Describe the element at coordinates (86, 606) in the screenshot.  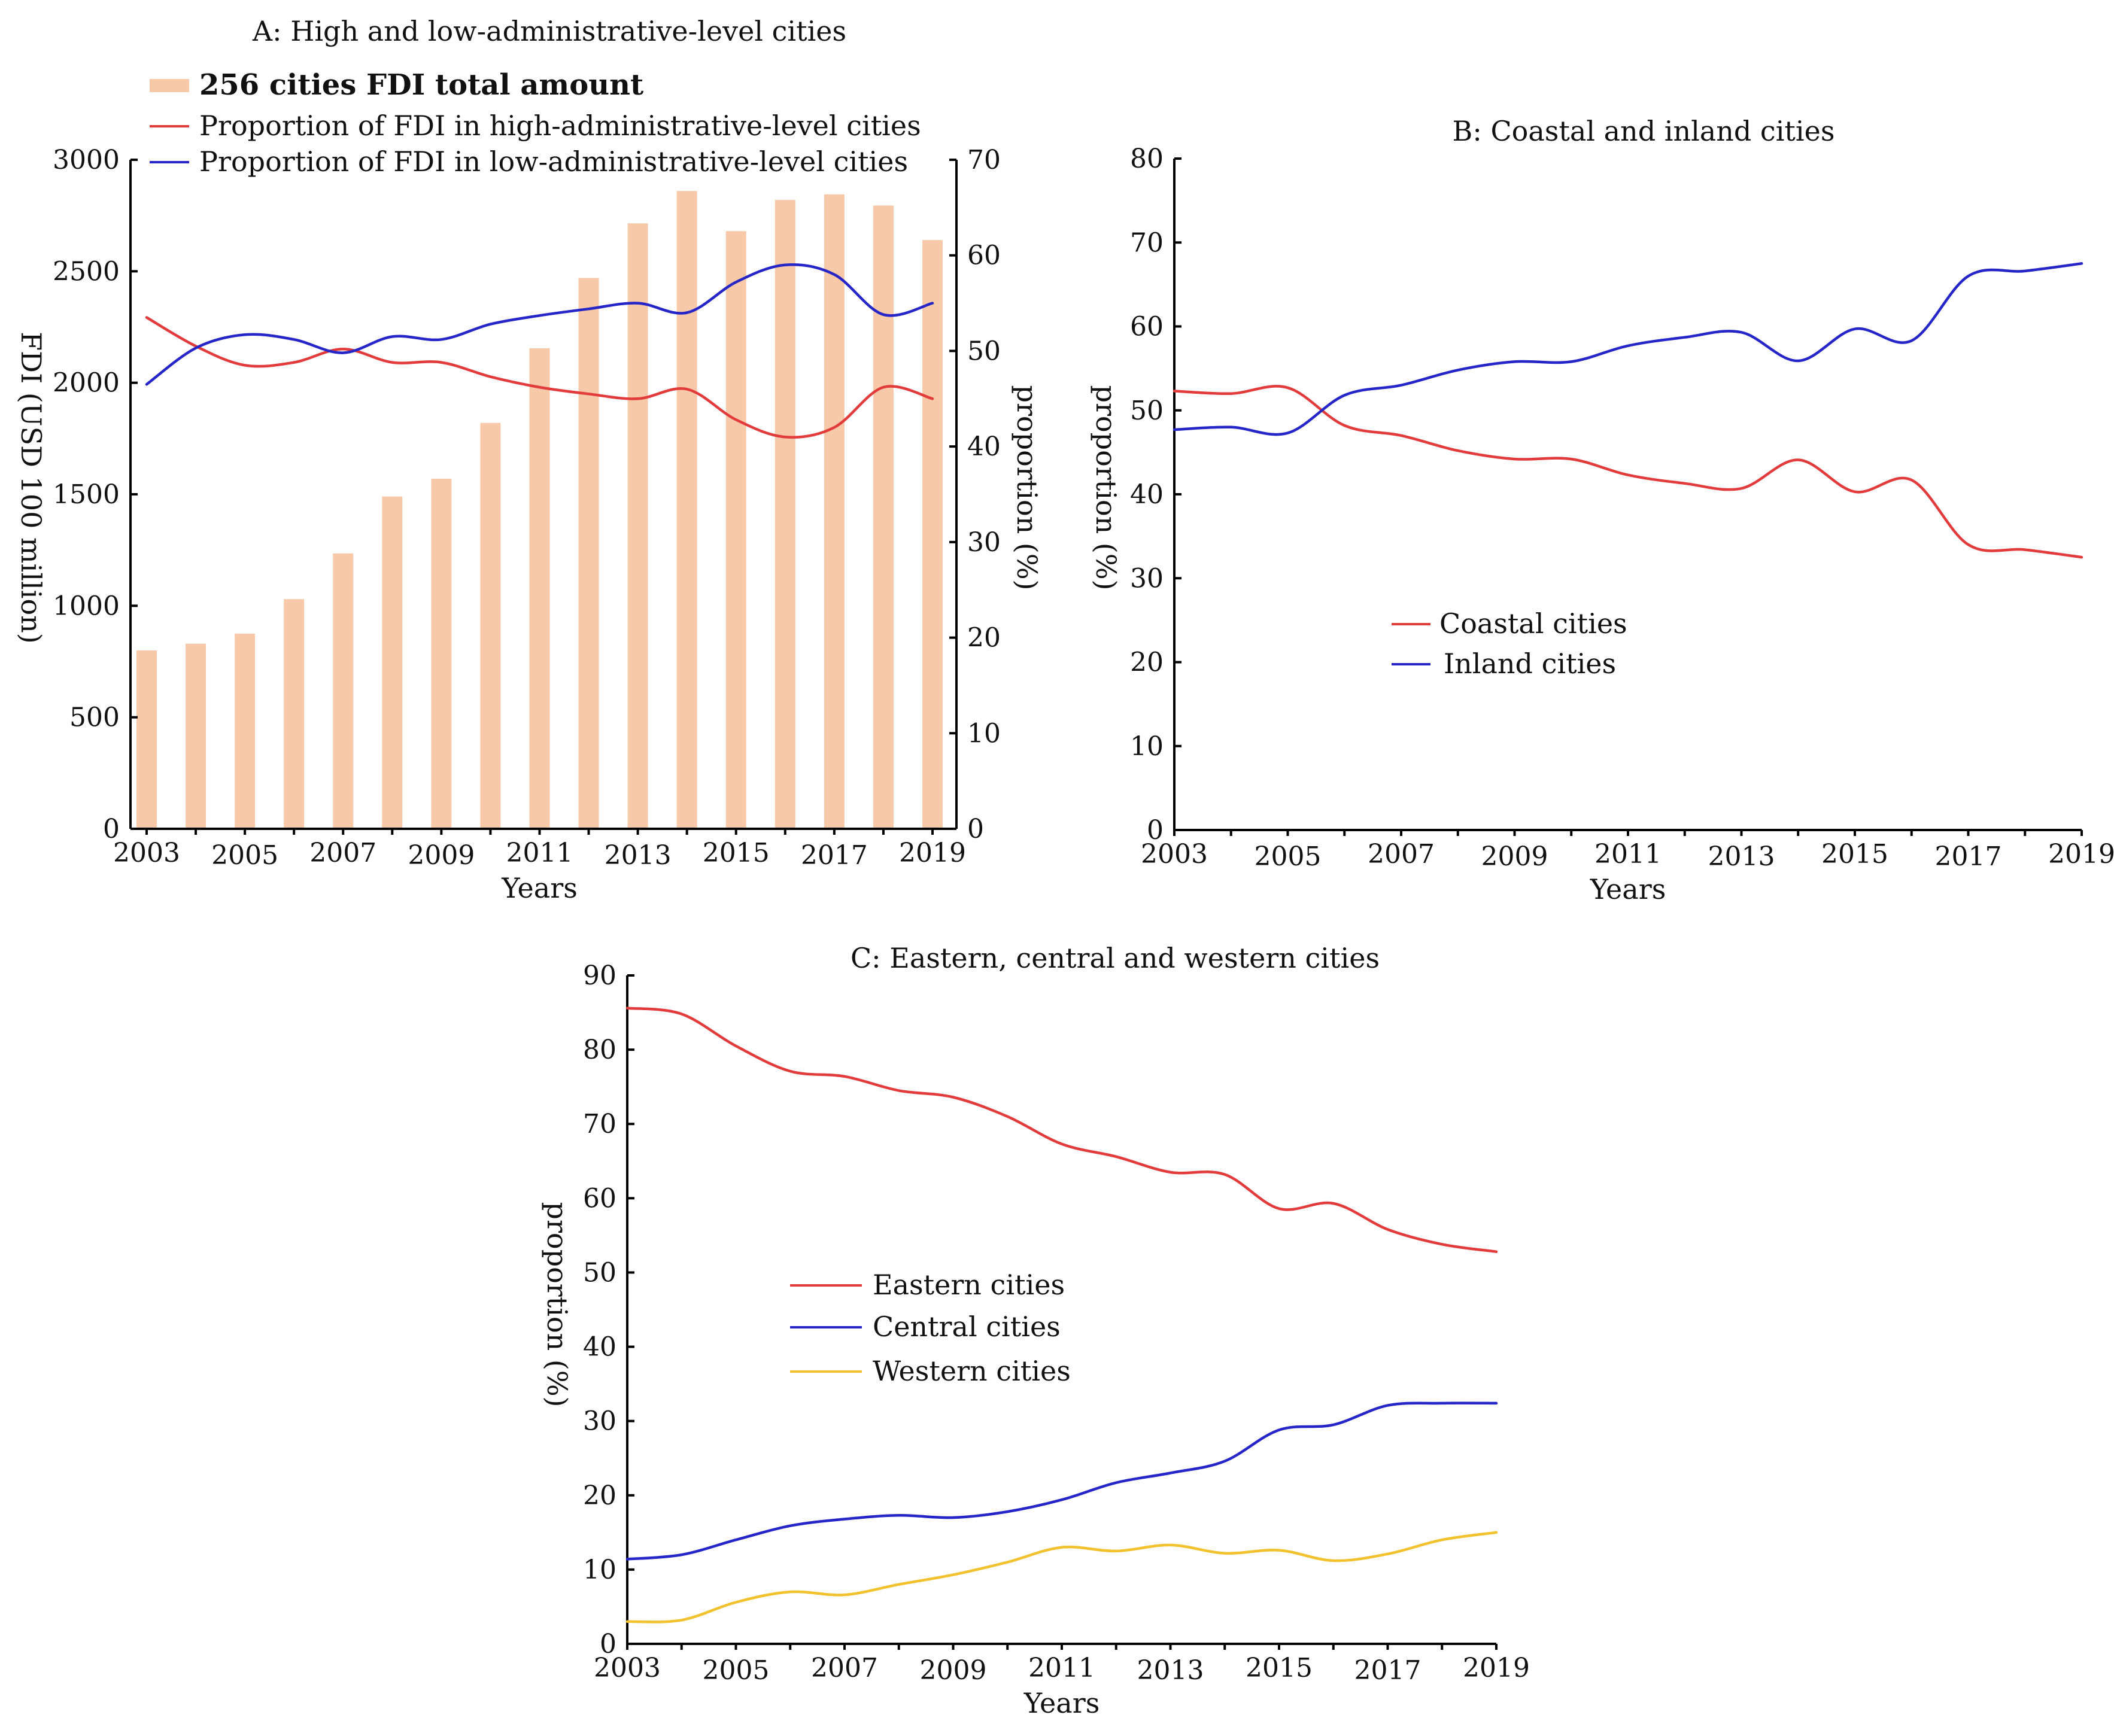
I see `y-left-tick-label: 1000` at that location.